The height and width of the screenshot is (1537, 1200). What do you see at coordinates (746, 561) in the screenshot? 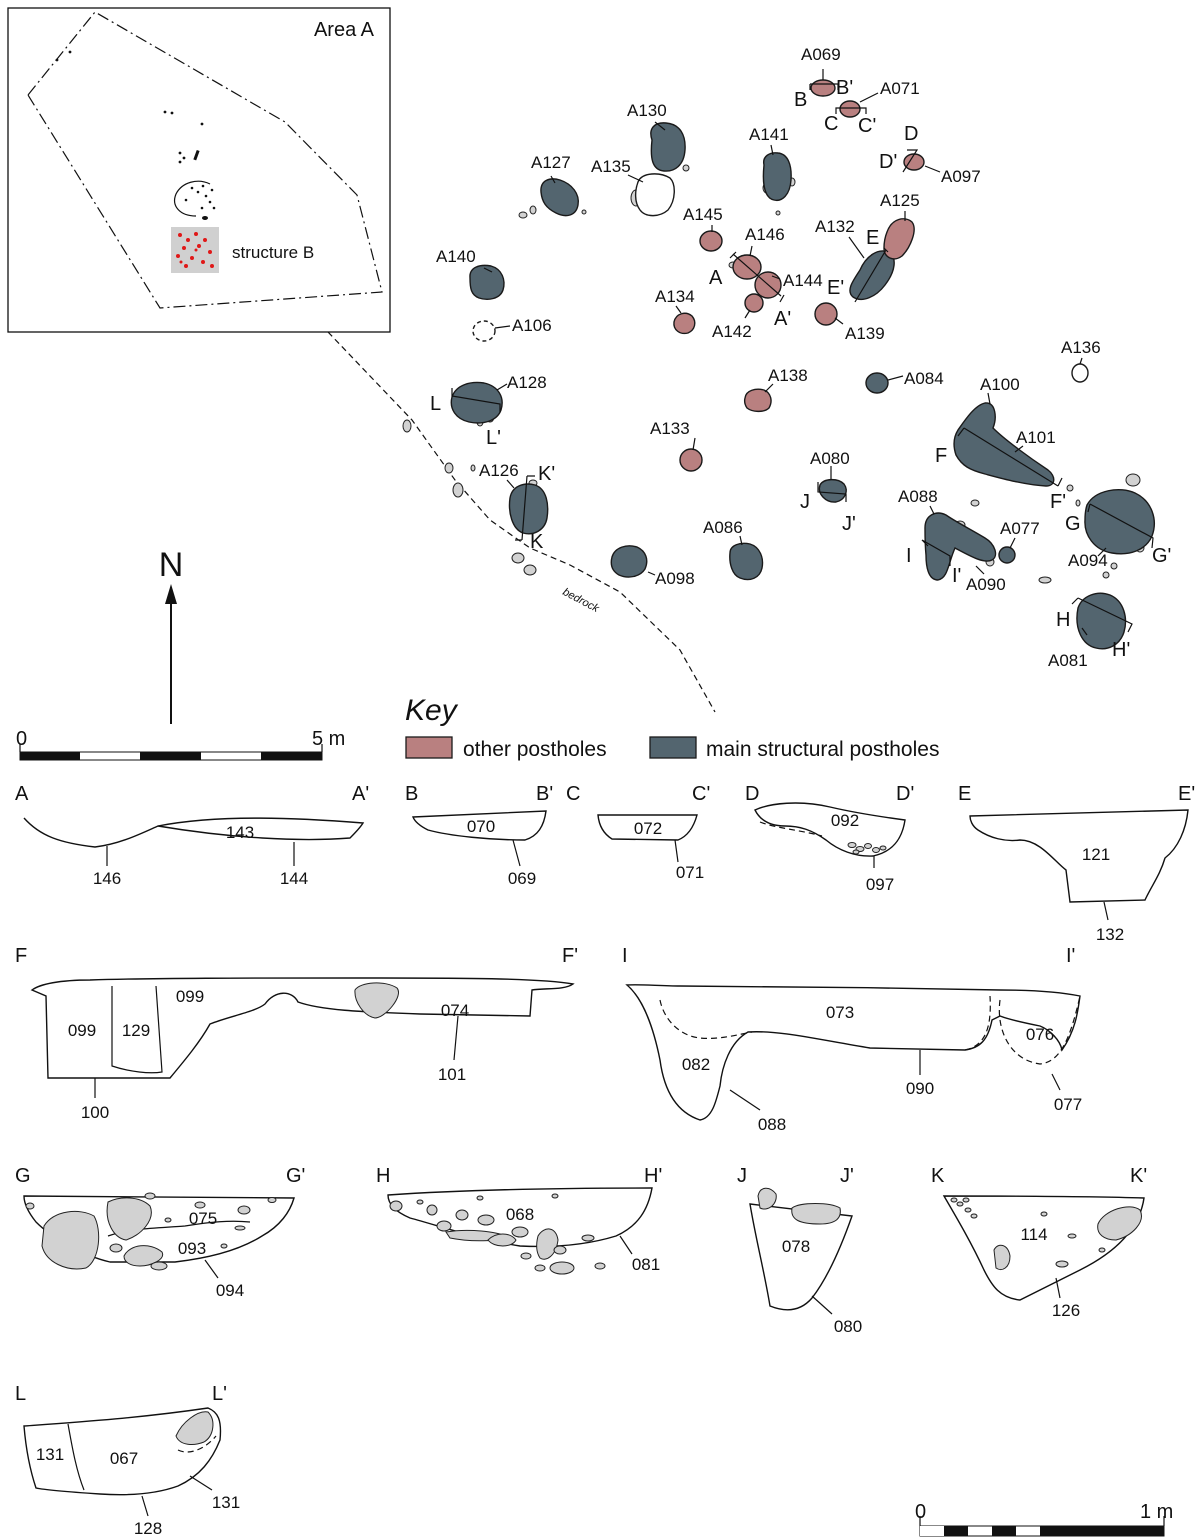
I see `posthole-a086` at bounding box center [746, 561].